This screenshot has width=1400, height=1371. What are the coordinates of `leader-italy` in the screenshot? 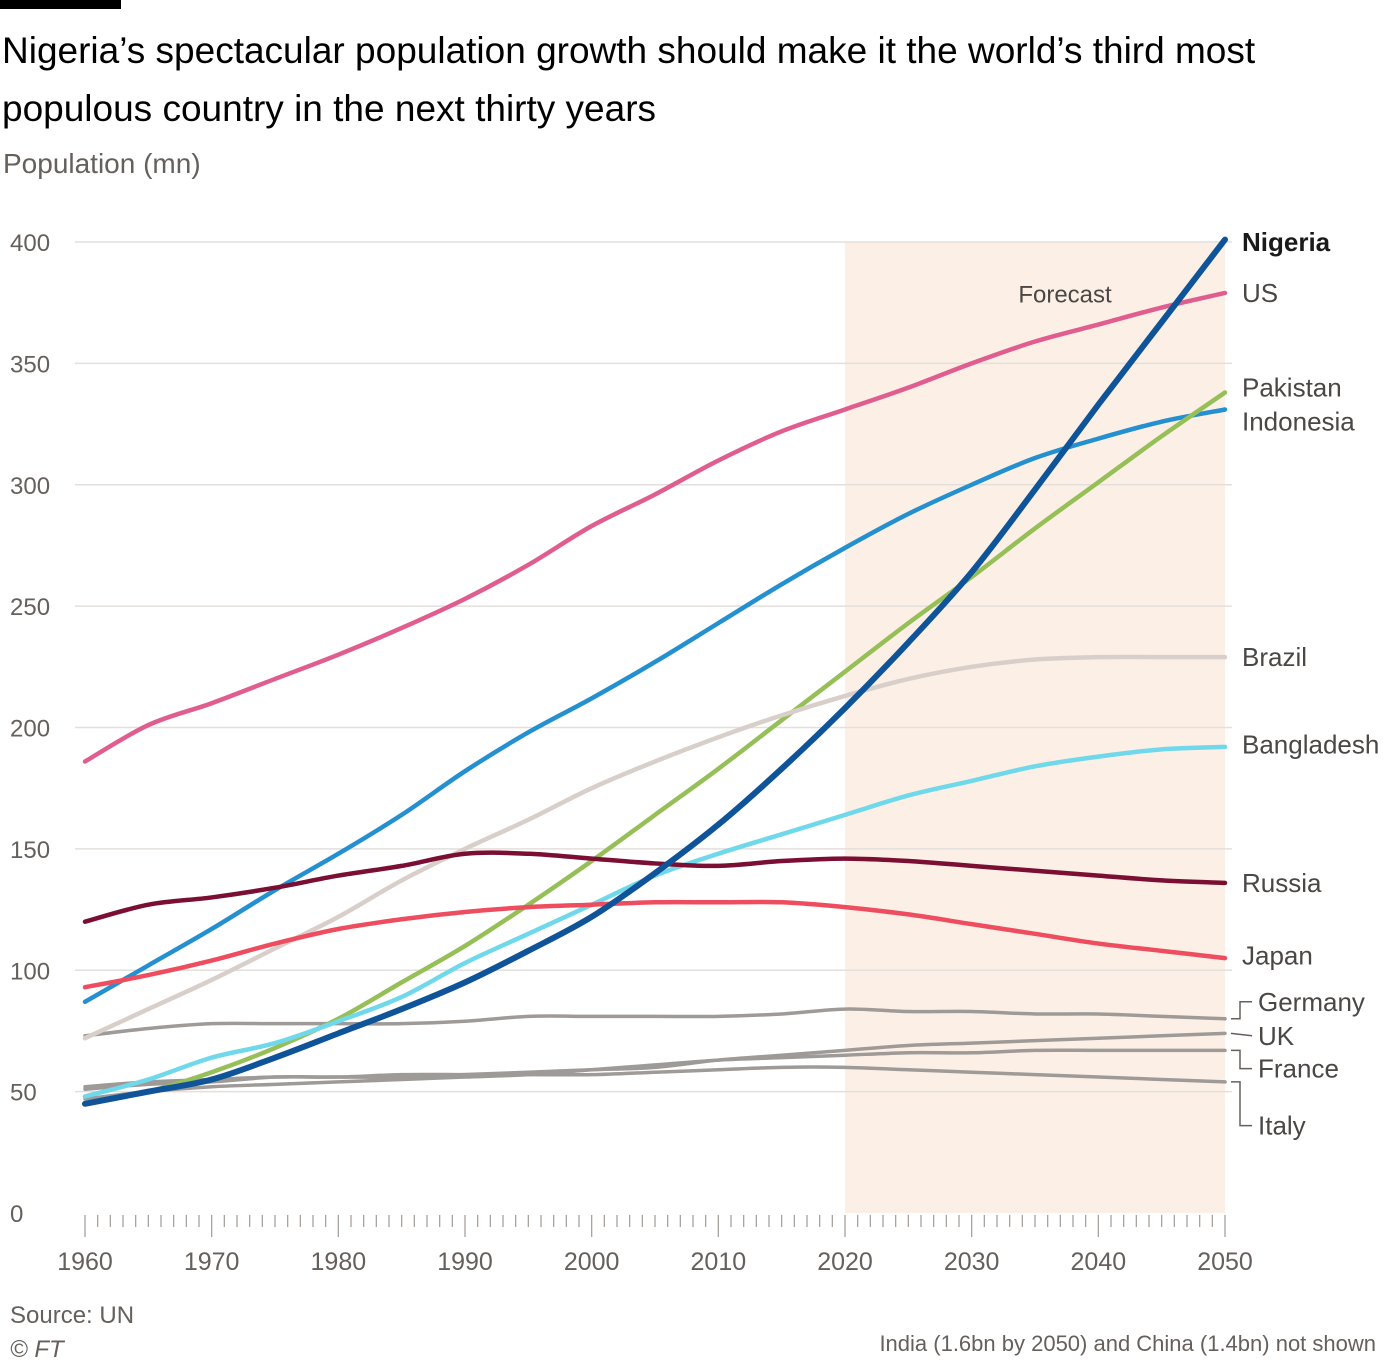 It's located at (1241, 1104).